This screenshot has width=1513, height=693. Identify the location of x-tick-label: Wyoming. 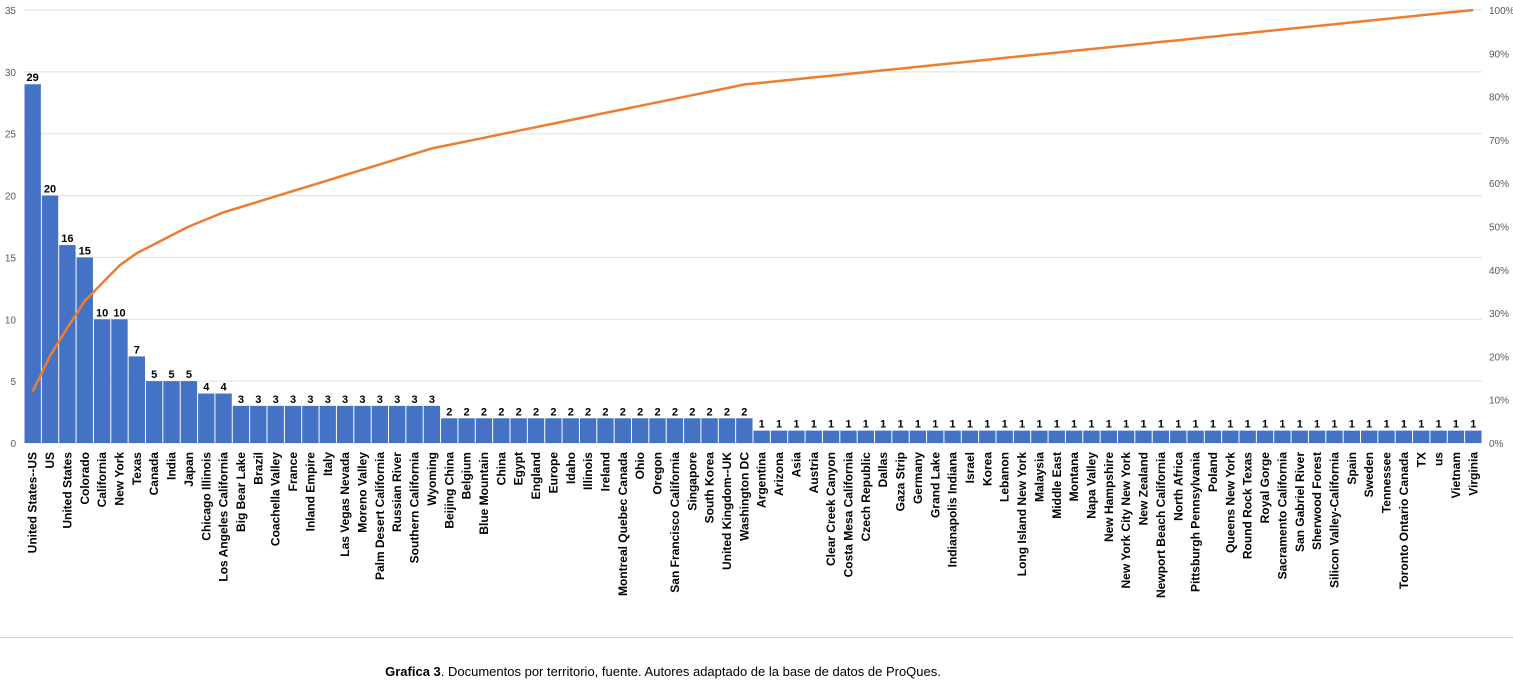
(432, 479).